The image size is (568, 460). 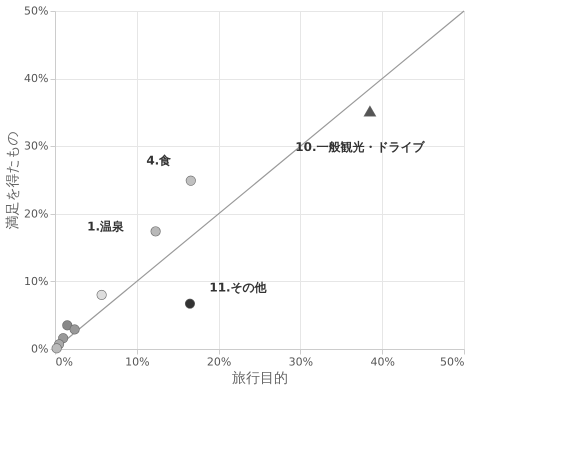 I want to click on x-tick-label: 40%, so click(x=382, y=362).